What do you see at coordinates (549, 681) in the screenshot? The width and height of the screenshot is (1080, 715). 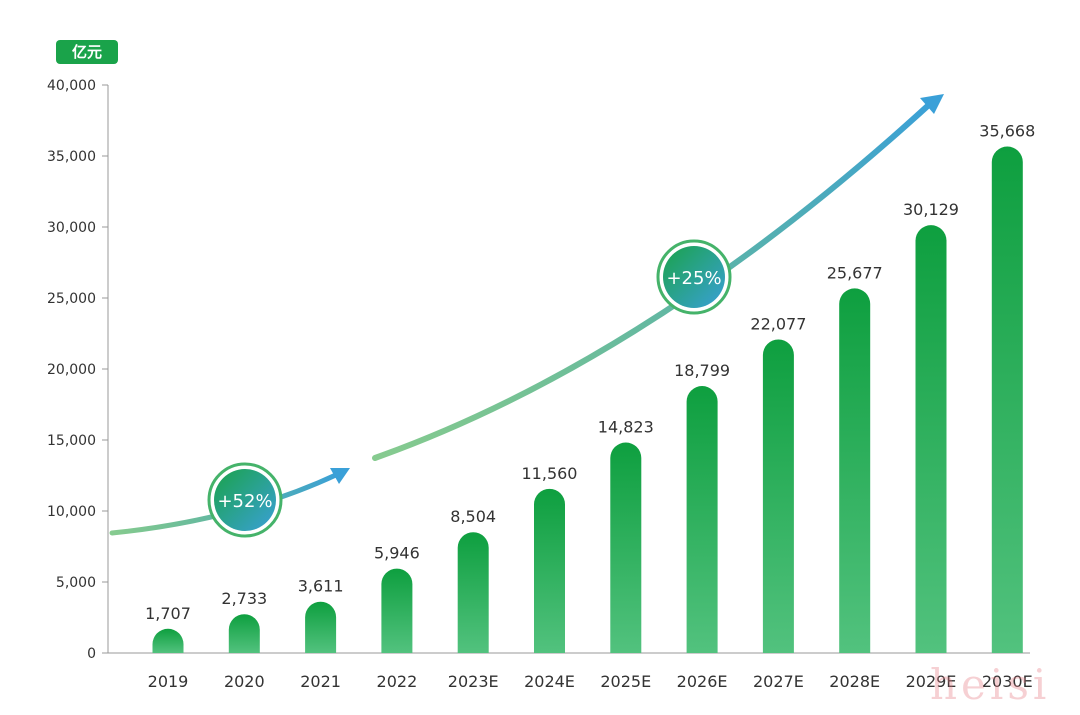 I see `x-tick-label: 2024E` at bounding box center [549, 681].